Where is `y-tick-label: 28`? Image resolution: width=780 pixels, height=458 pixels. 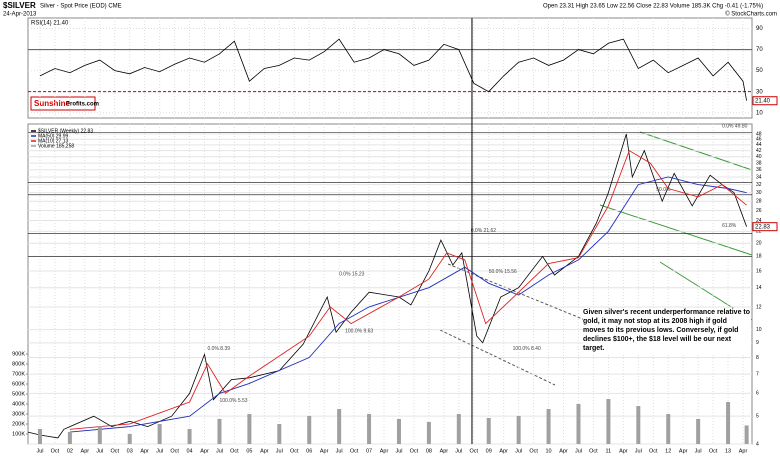 y-tick-label: 28 is located at coordinates (759, 202).